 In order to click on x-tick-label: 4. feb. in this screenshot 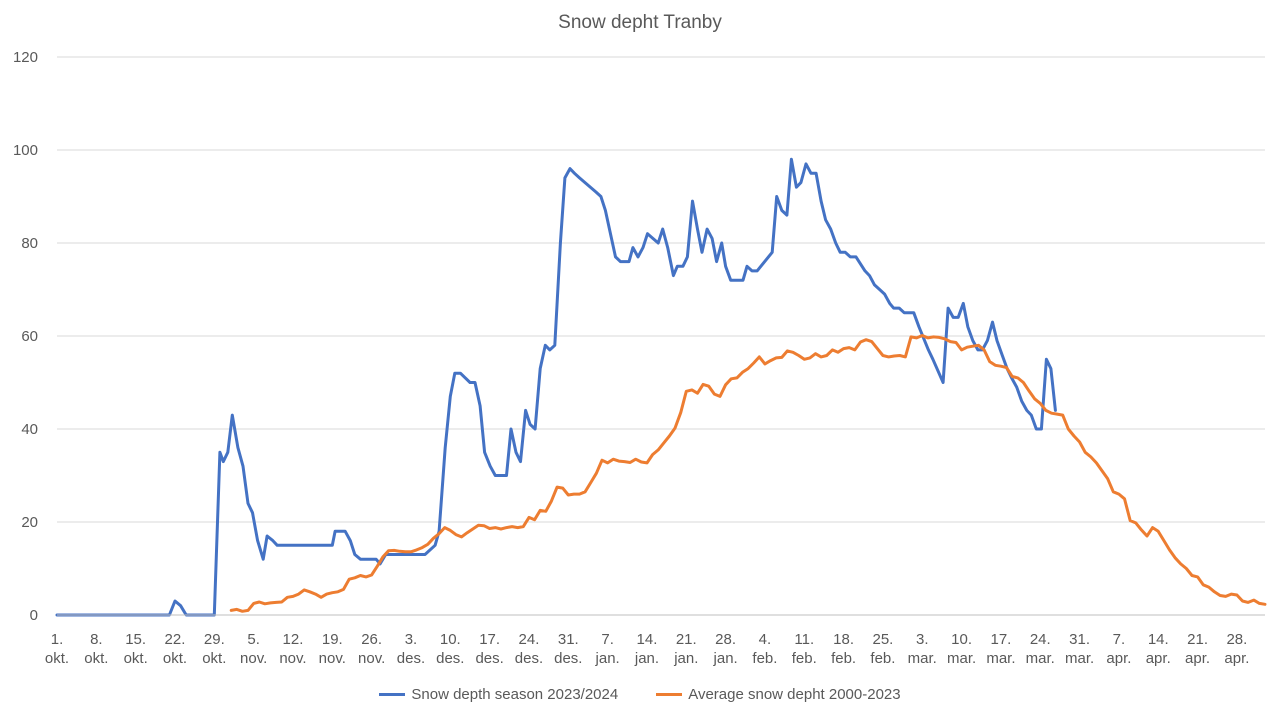, I will do `click(764, 649)`.